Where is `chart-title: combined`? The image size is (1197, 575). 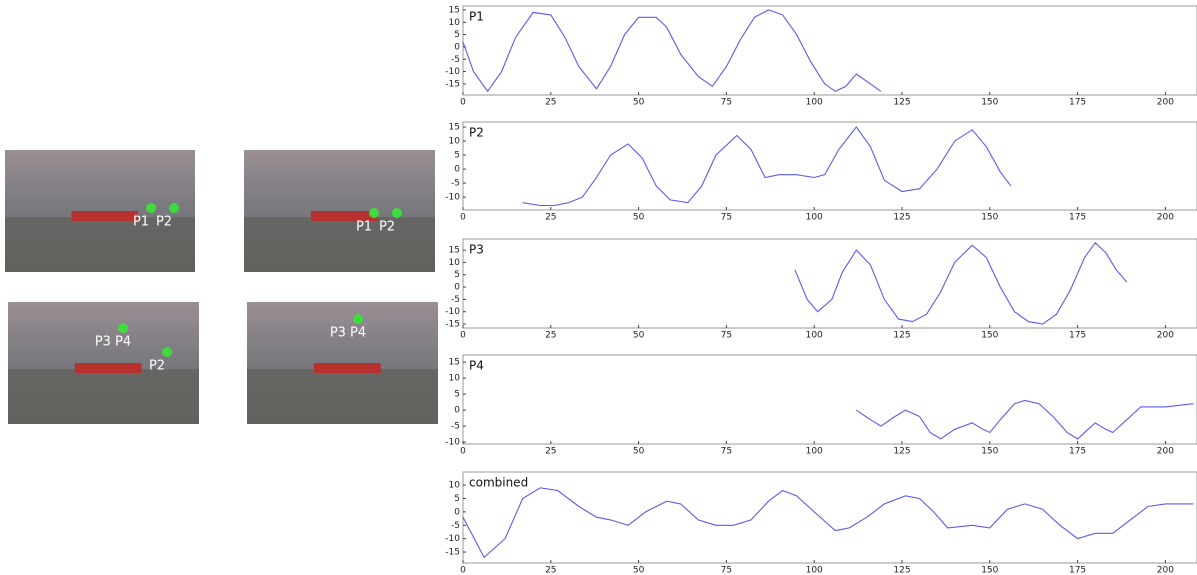
chart-title: combined is located at coordinates (498, 483).